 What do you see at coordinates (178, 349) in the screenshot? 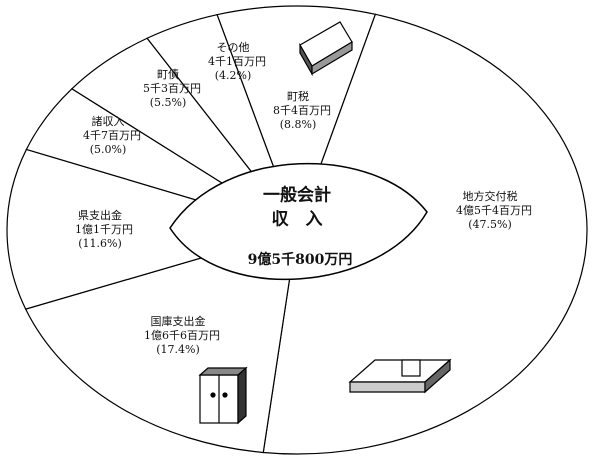
I see `slice-percent: (17.4%)` at bounding box center [178, 349].